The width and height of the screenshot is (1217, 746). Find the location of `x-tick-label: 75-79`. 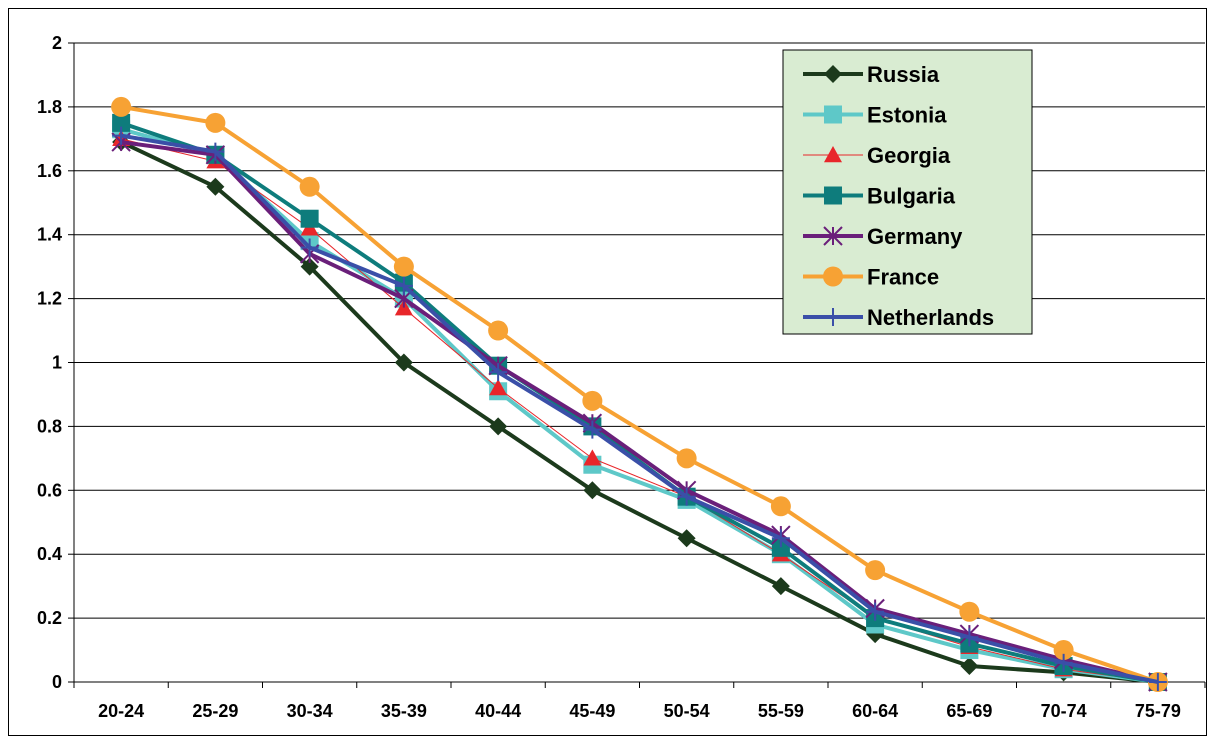

x-tick-label: 75-79 is located at coordinates (1158, 711).